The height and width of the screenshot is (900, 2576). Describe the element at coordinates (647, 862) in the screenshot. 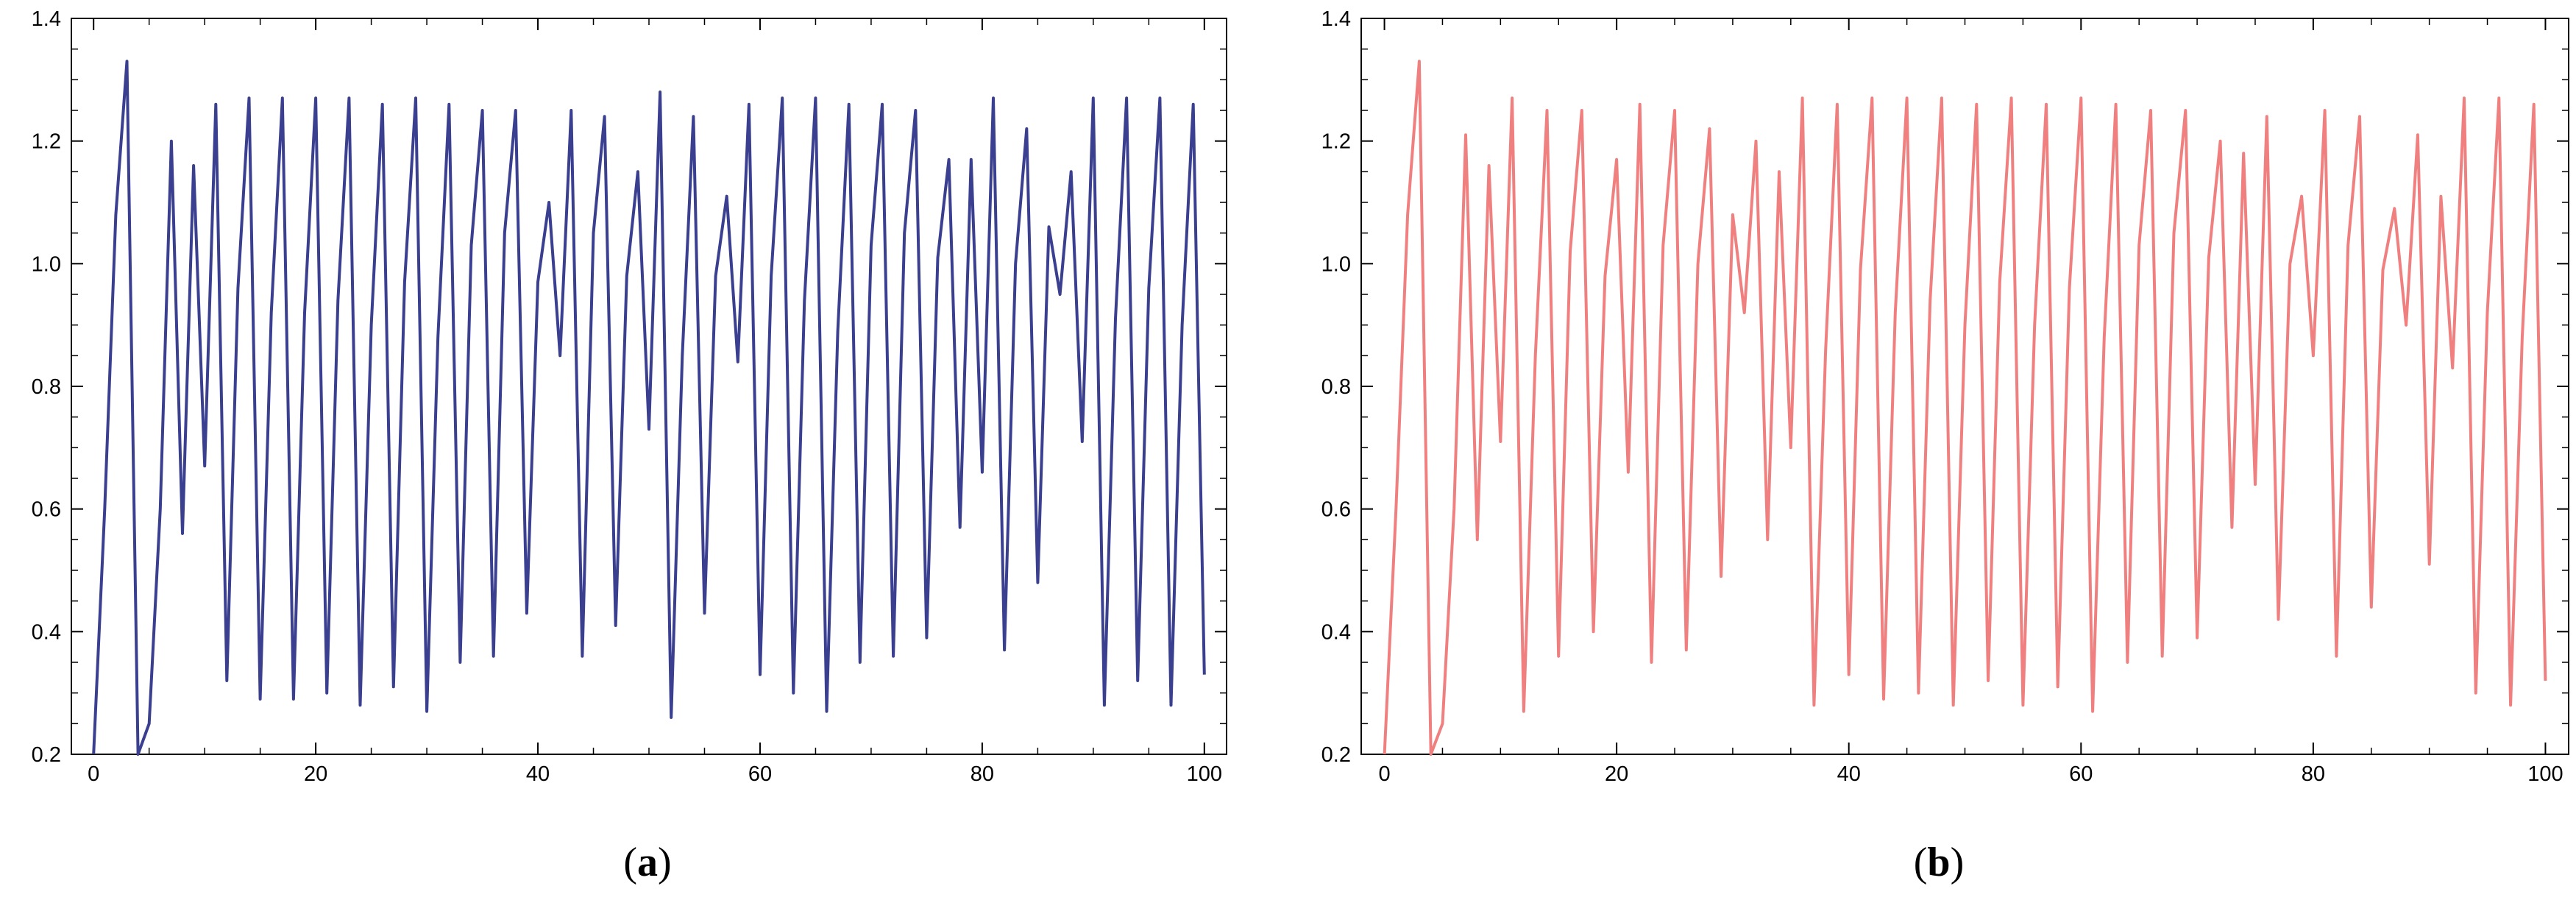

I see `panel-label-a: (a)` at that location.